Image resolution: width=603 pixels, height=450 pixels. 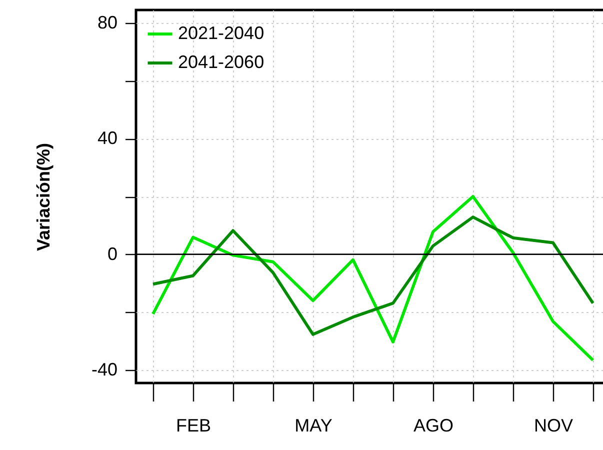 What do you see at coordinates (221, 33) in the screenshot?
I see `legend-label: 2021-2040` at bounding box center [221, 33].